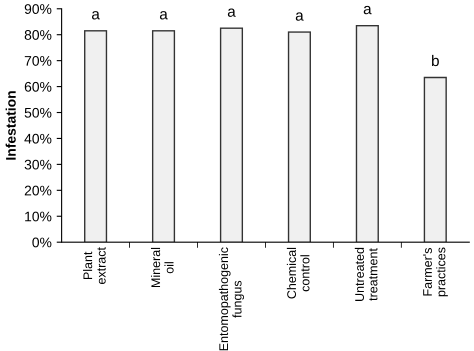 The height and width of the screenshot is (351, 474). Describe the element at coordinates (38, 61) in the screenshot. I see `y-tick-label: 70%` at that location.